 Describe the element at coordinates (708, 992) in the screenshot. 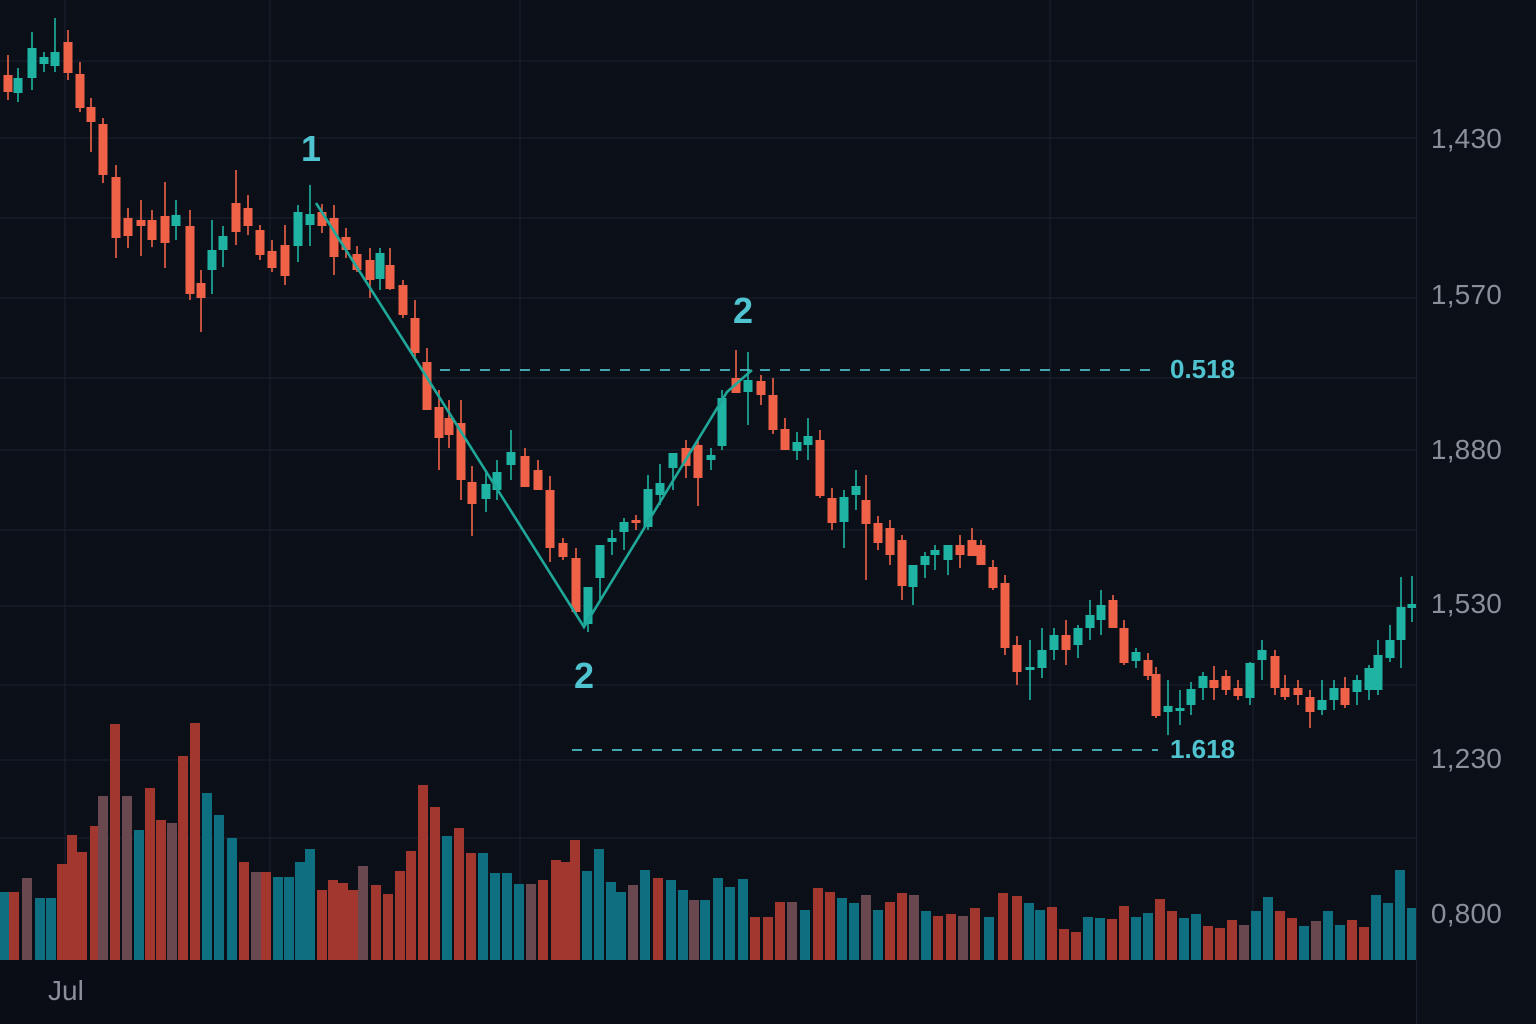

I see `time-axis` at that location.